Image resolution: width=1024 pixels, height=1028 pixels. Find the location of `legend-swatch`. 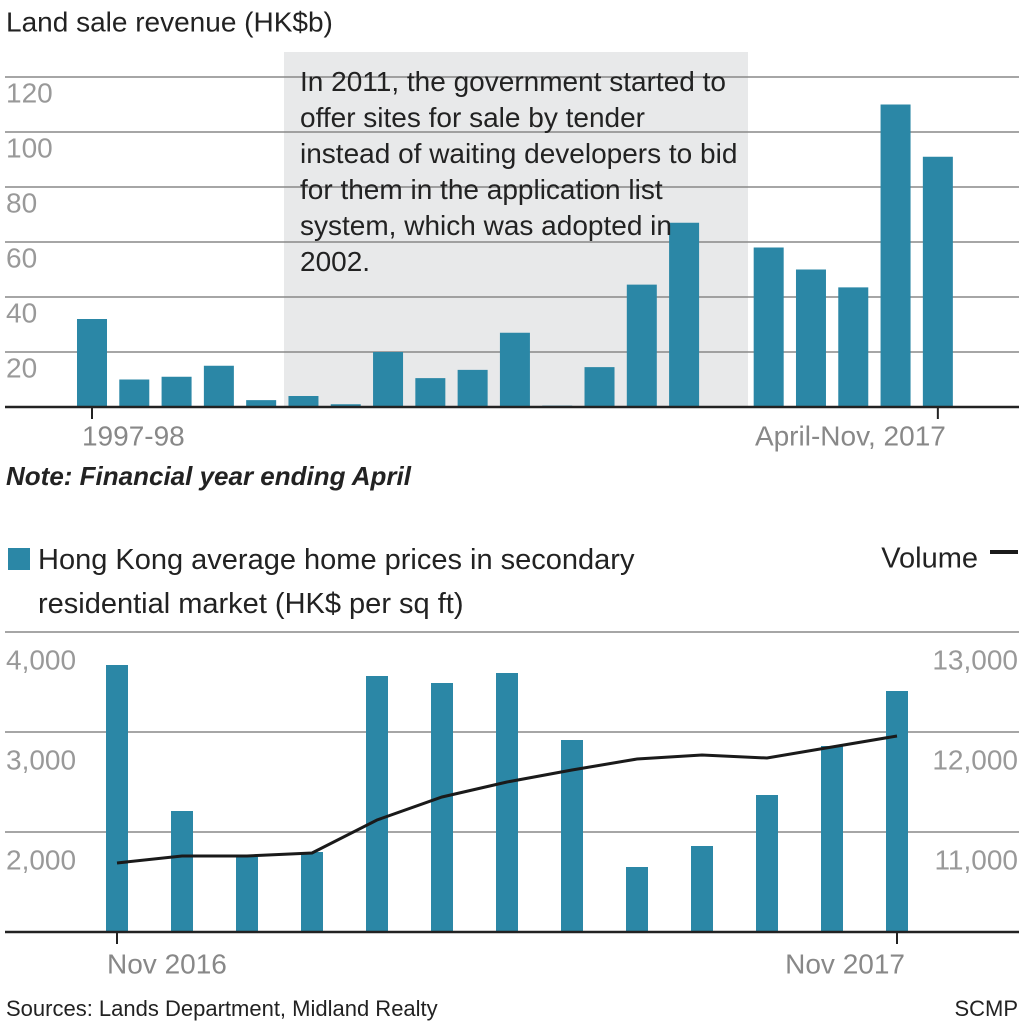

legend-swatch is located at coordinates (19, 559).